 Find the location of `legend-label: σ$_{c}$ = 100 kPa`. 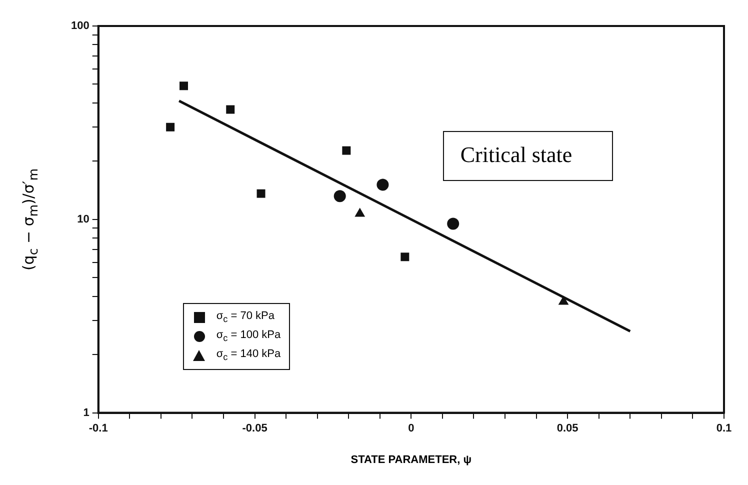

legend-label: σ$_{c}$ = 100 kPa is located at coordinates (248, 337).